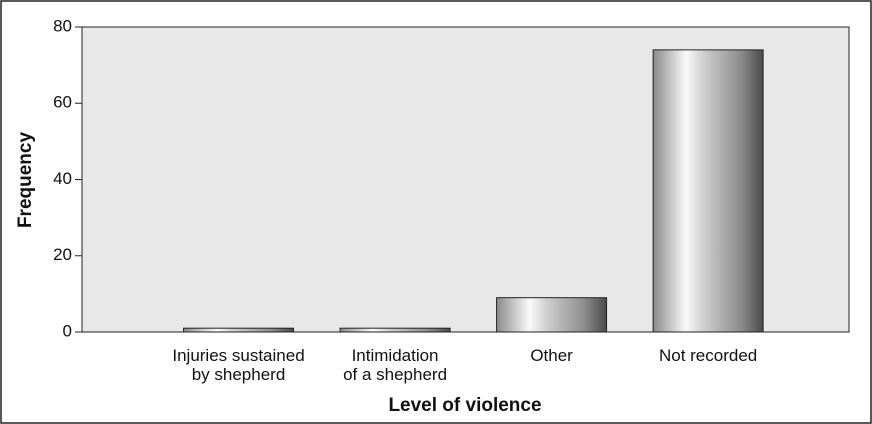 This screenshot has width=872, height=424. I want to click on y-tick-label: 0, so click(67, 330).